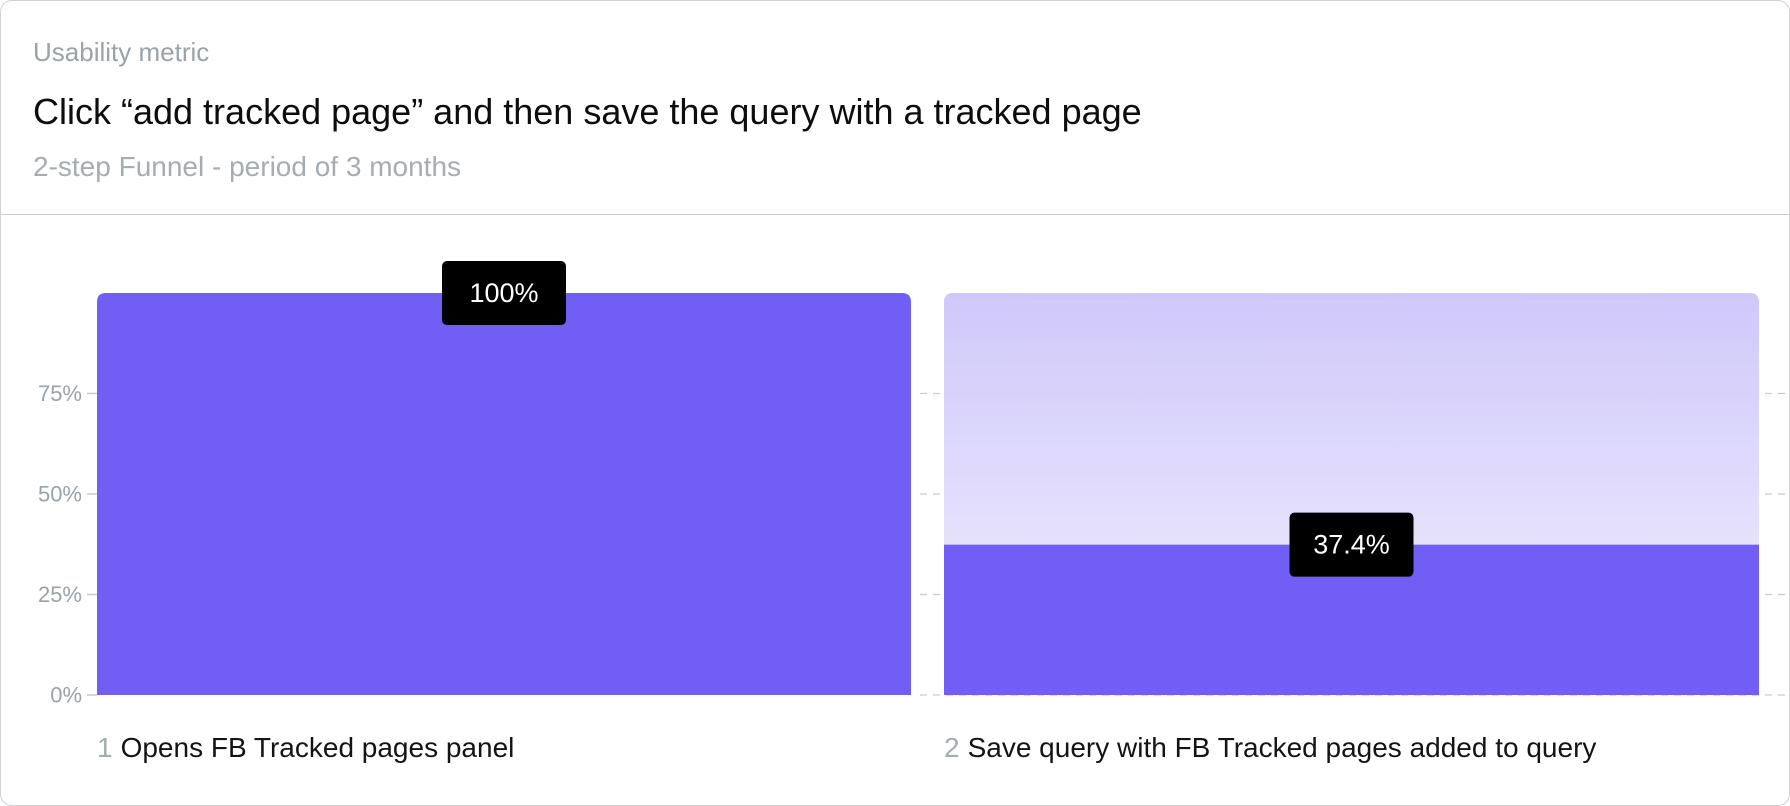  What do you see at coordinates (318, 747) in the screenshot?
I see `step-name: Opens FB Tracked pages panel` at bounding box center [318, 747].